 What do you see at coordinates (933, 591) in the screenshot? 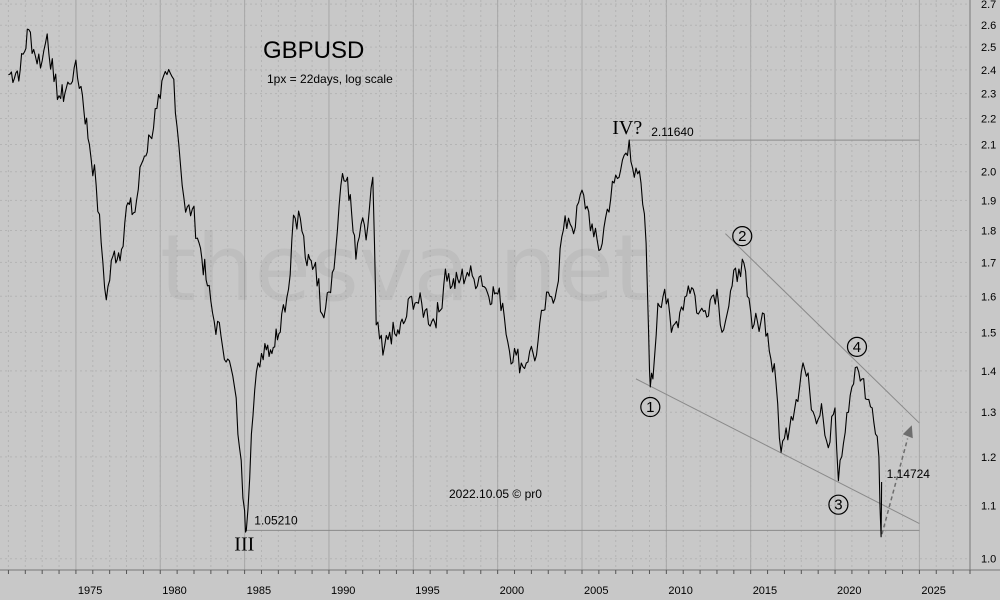
I see `x-tick-label: 2025` at bounding box center [933, 591].